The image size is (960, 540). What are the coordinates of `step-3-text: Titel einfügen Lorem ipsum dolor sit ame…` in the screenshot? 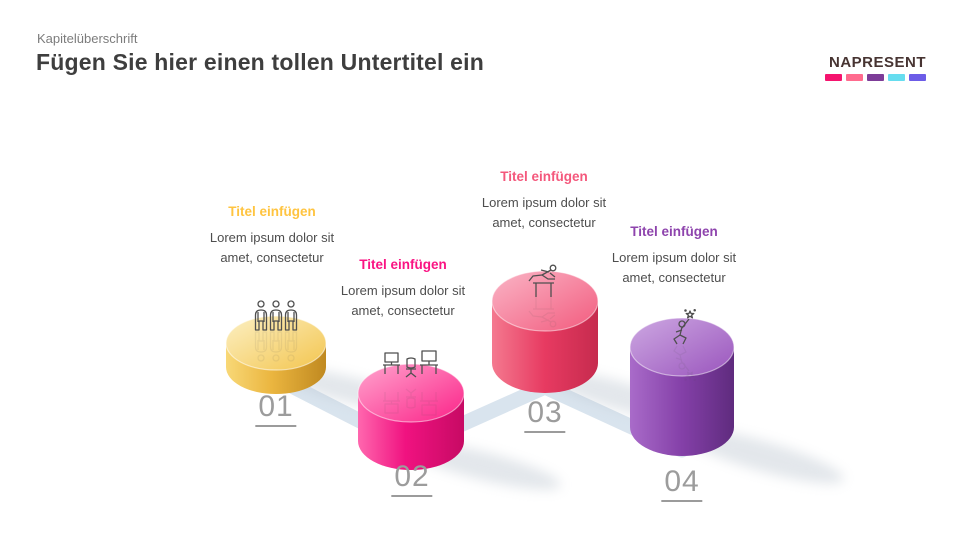 It's located at (544, 201).